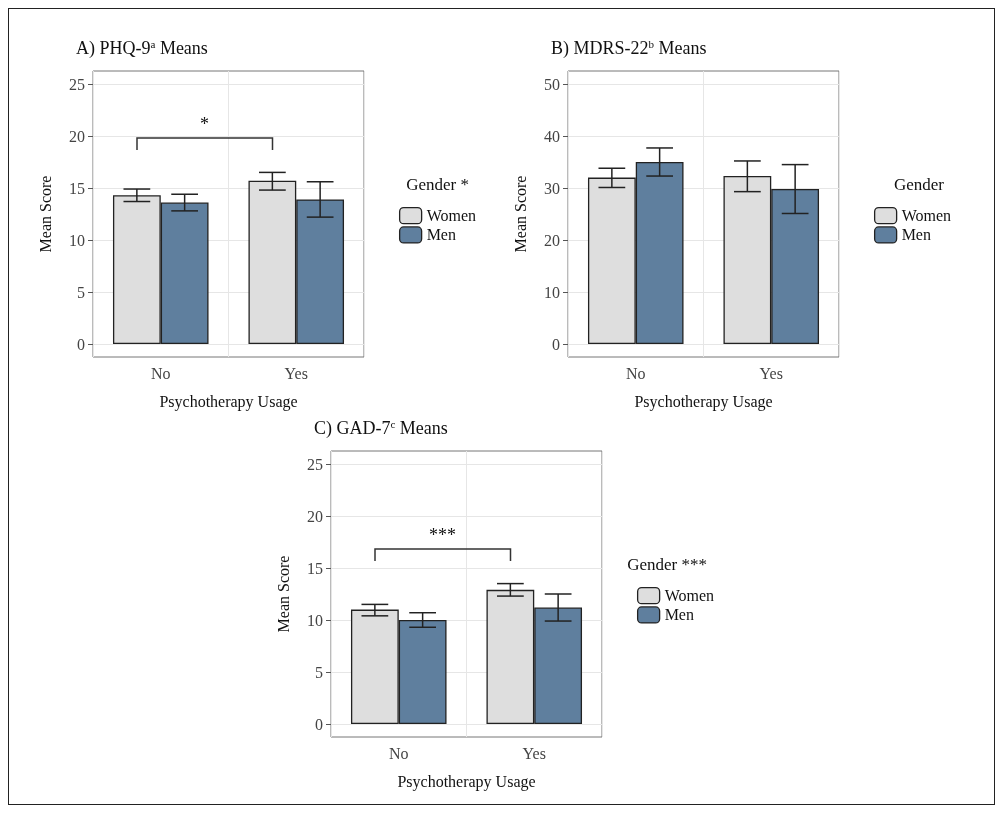  What do you see at coordinates (552, 136) in the screenshot?
I see `y-tick-label: 40` at bounding box center [552, 136].